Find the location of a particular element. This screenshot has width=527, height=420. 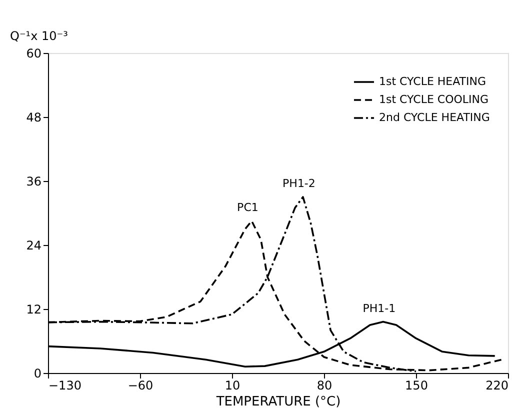

x-axis-title: TEMPERATURE (°C) is located at coordinates (278, 402).